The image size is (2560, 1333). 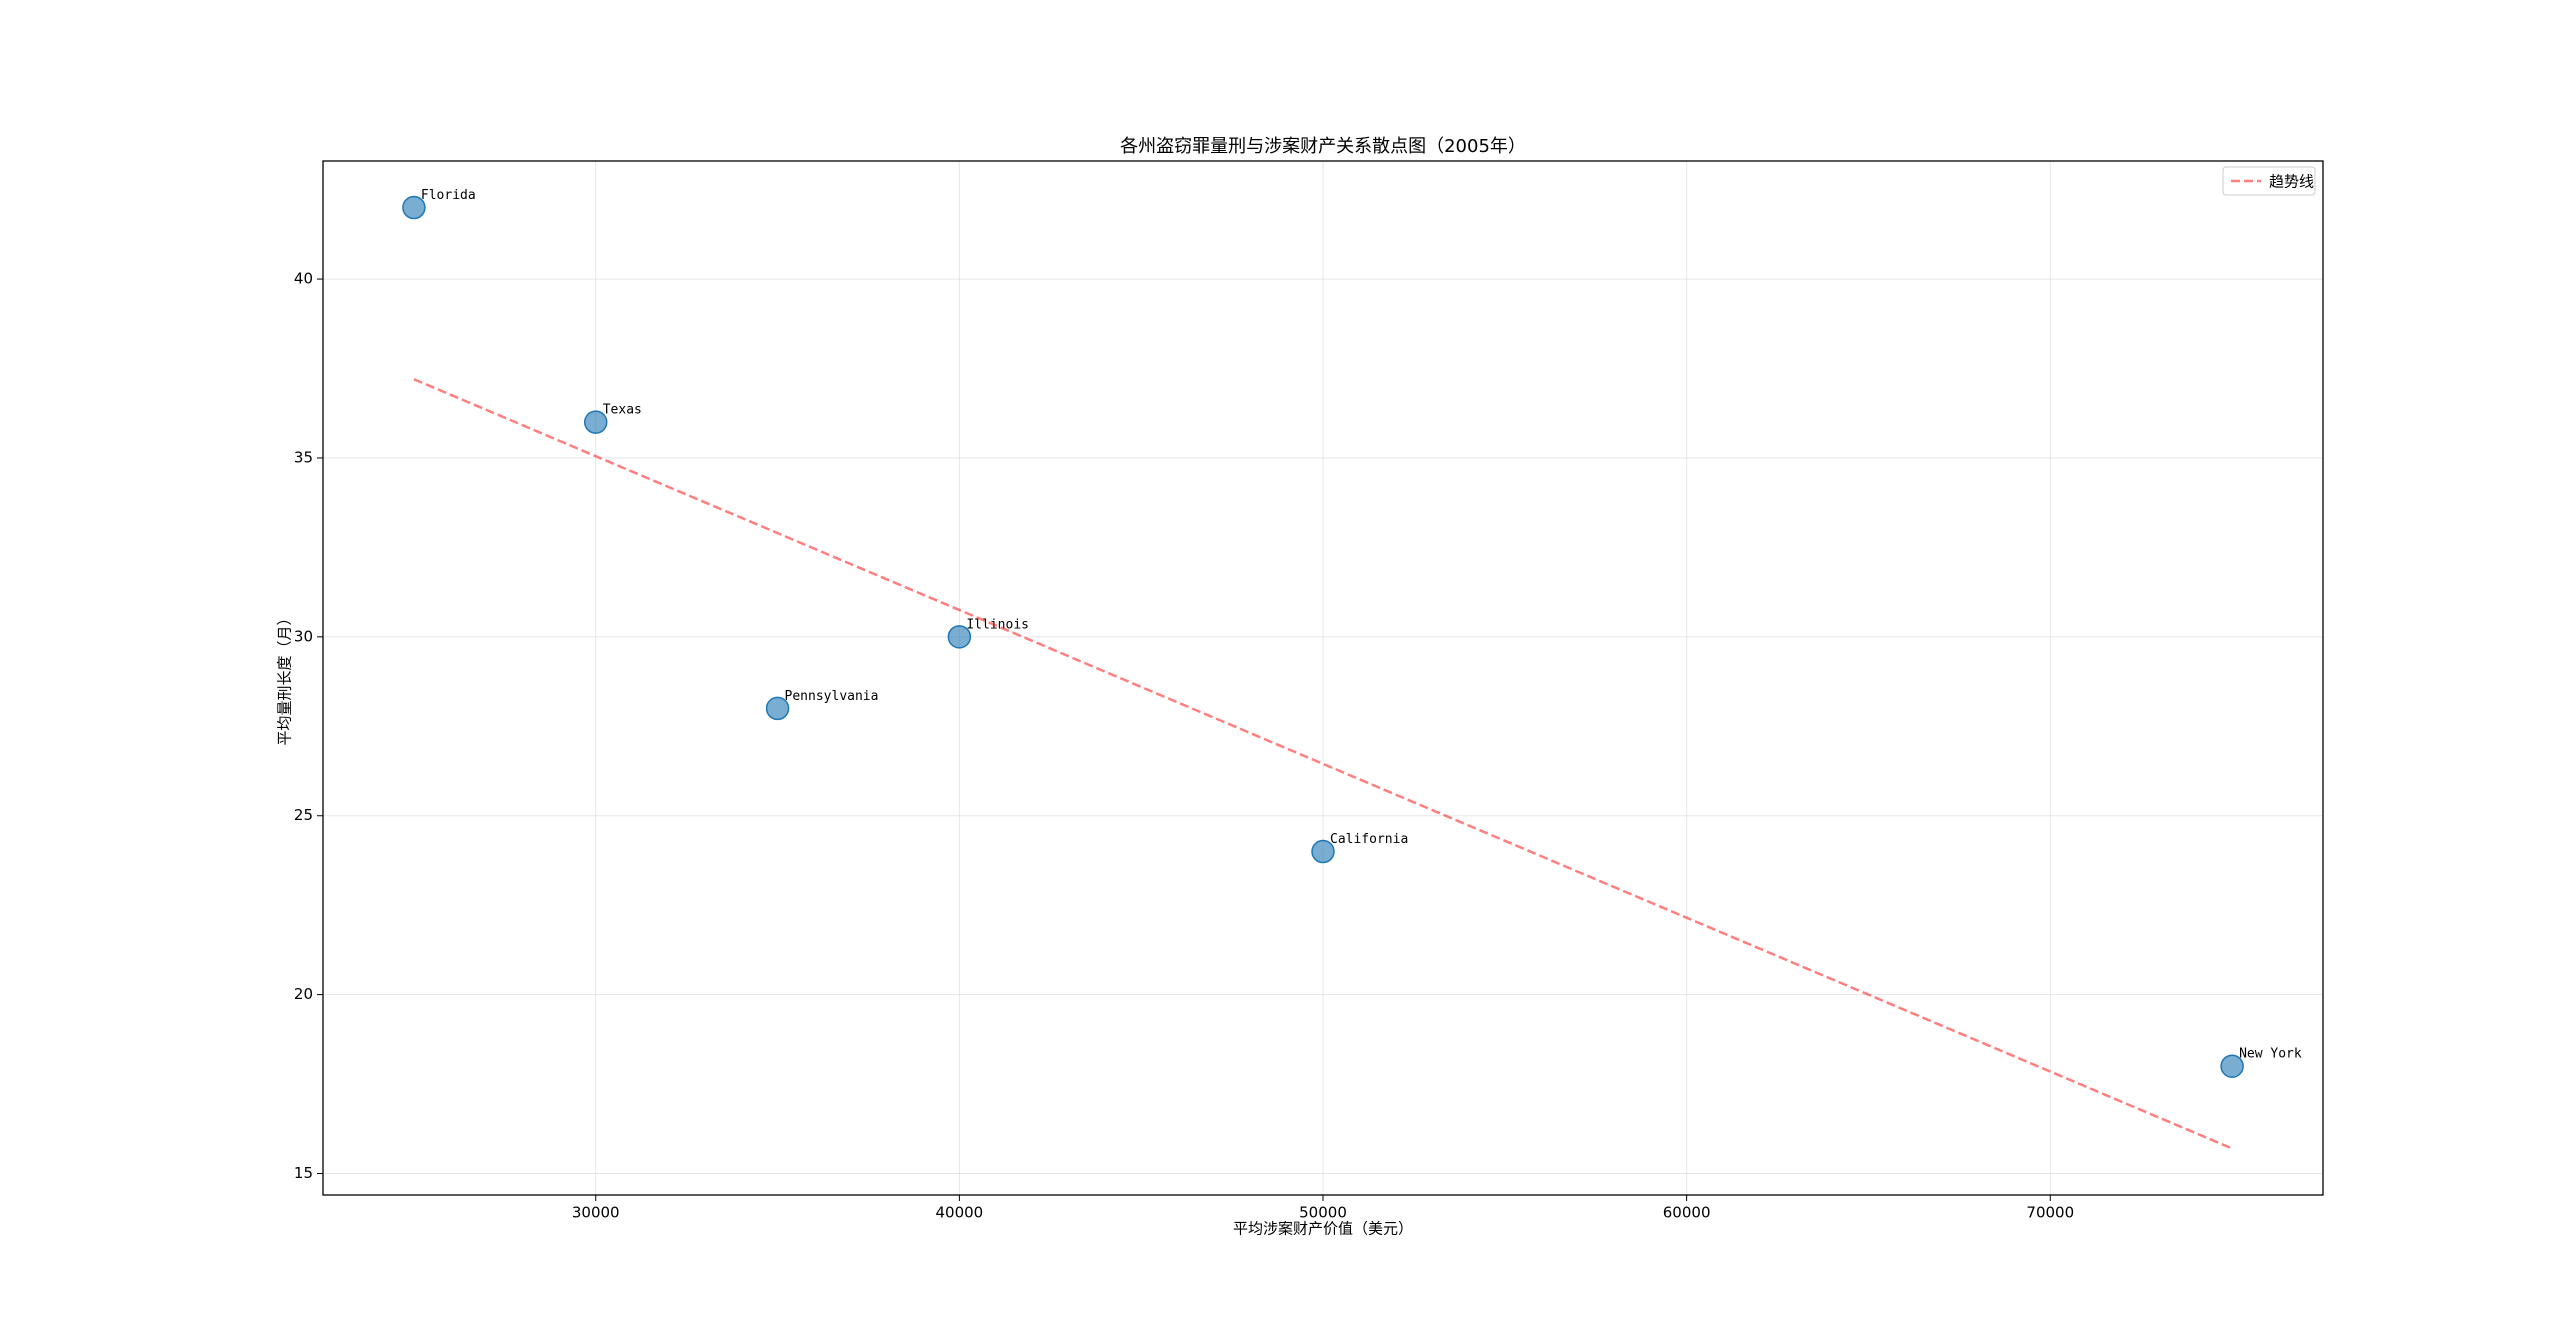 I want to click on y-tick-label: 20, so click(x=303, y=994).